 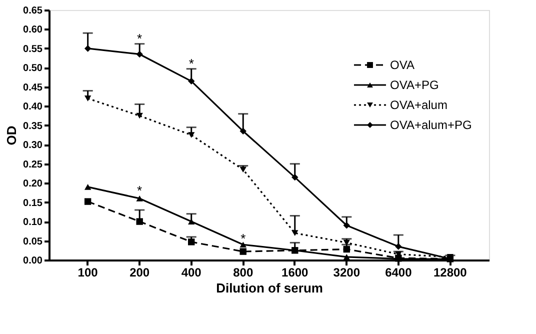 What do you see at coordinates (33, 49) in the screenshot?
I see `y-tick-label: 0.55` at bounding box center [33, 49].